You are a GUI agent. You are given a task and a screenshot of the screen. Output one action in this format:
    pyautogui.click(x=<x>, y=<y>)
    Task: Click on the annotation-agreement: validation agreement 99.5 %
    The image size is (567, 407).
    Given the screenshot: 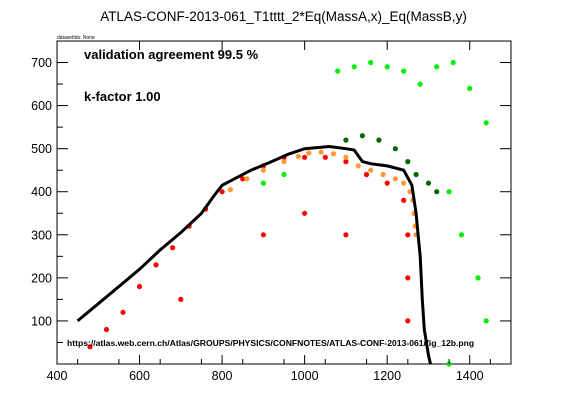 What is the action you would take?
    pyautogui.click(x=171, y=54)
    